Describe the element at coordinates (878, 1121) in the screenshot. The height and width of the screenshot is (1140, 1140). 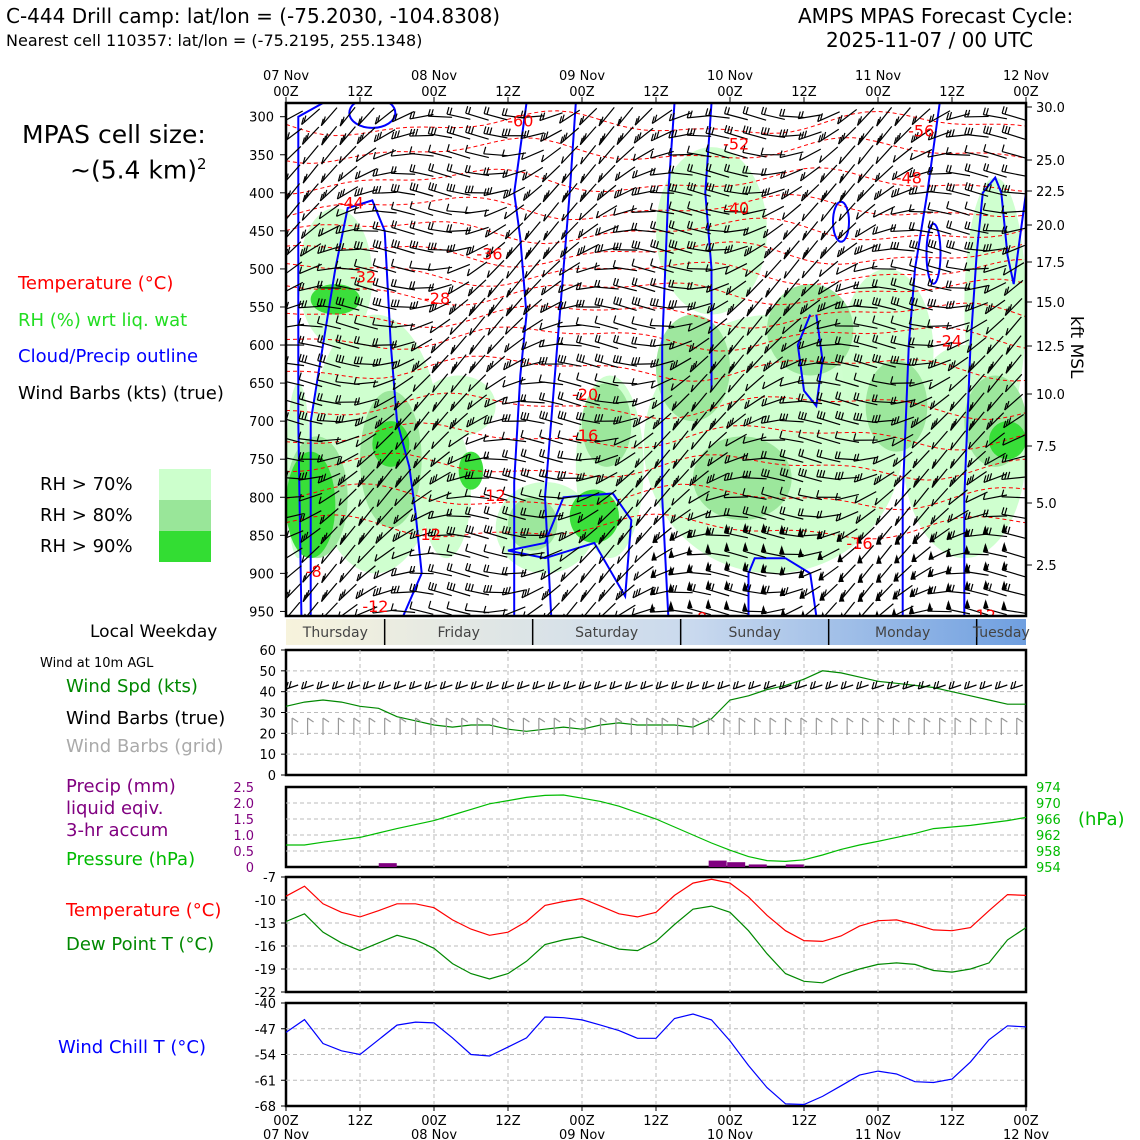
I see `bottom-hour-label: 00Z` at that location.